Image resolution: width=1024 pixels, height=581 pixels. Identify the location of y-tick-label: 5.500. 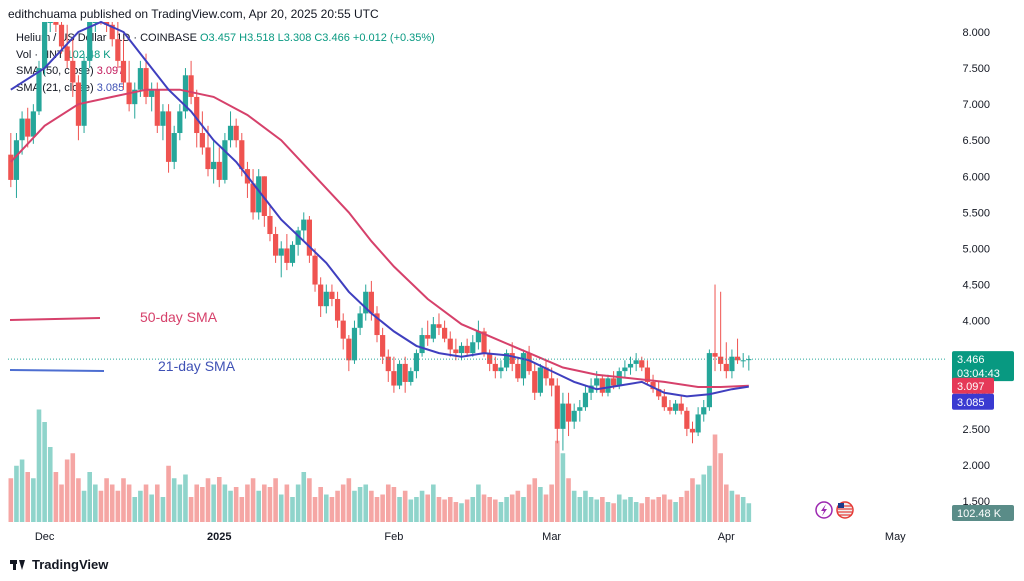
(976, 213).